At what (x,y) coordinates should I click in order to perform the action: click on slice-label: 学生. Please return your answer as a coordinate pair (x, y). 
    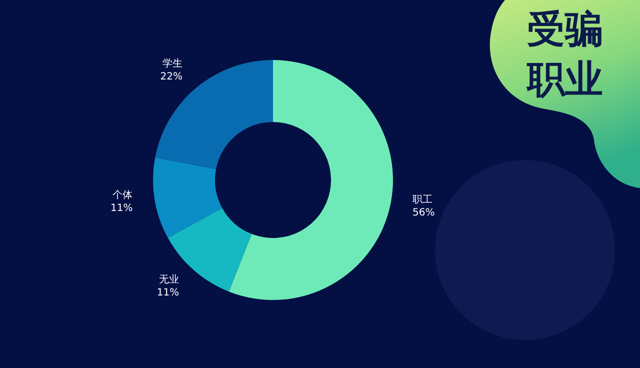
    Looking at the image, I should click on (172, 64).